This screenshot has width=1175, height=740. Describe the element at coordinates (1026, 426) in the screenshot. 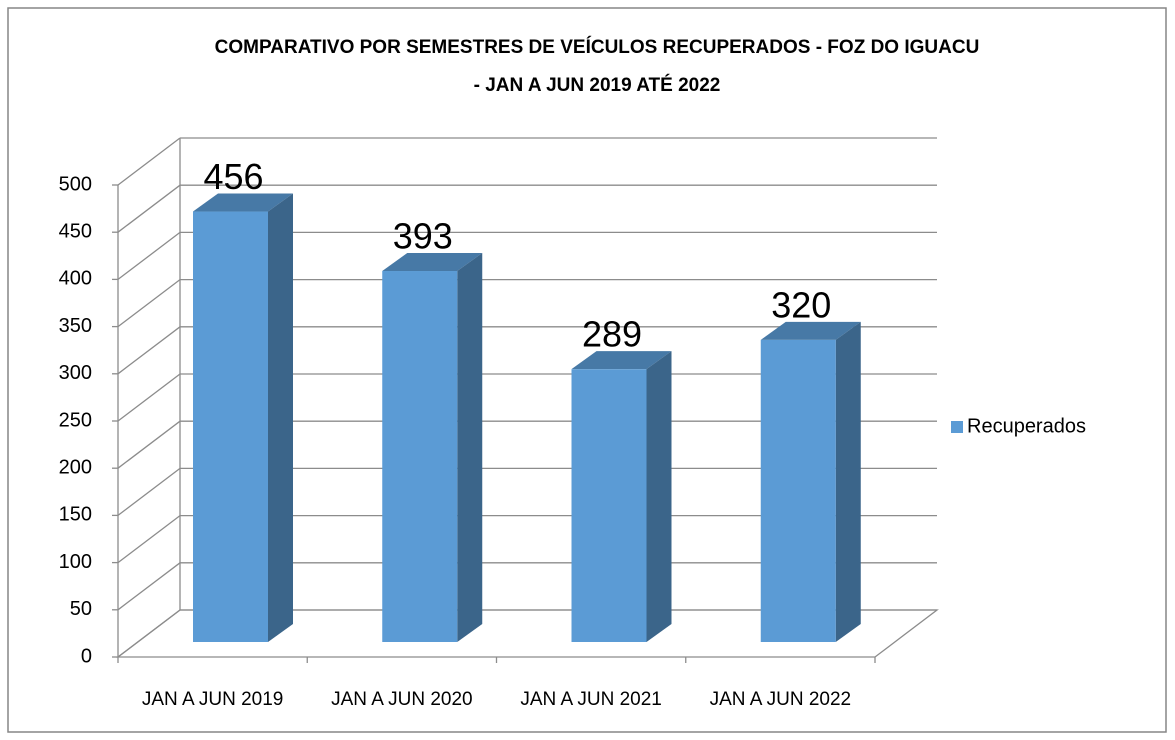

I see `legend-label: Recuperados` at that location.